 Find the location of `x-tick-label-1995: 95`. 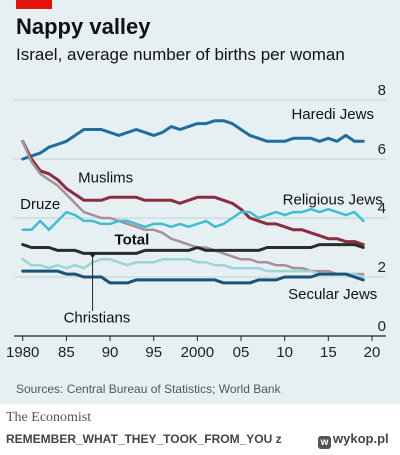

x-tick-label-1995: 95 is located at coordinates (153, 352).